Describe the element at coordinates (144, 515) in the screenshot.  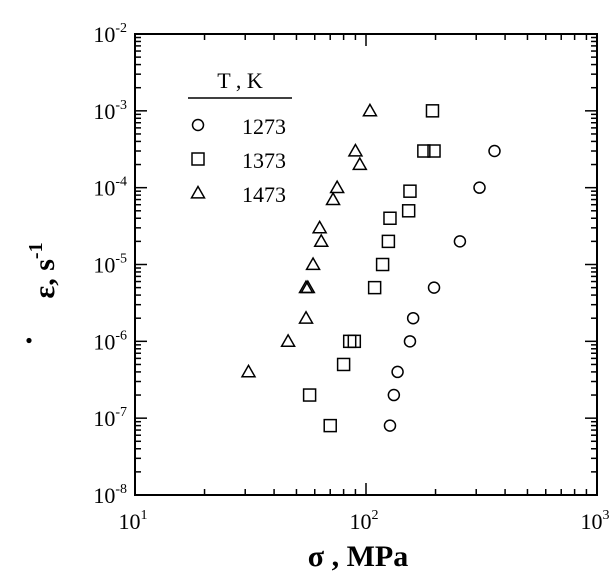
I see `x-tick-label-exponent: 1` at that location.